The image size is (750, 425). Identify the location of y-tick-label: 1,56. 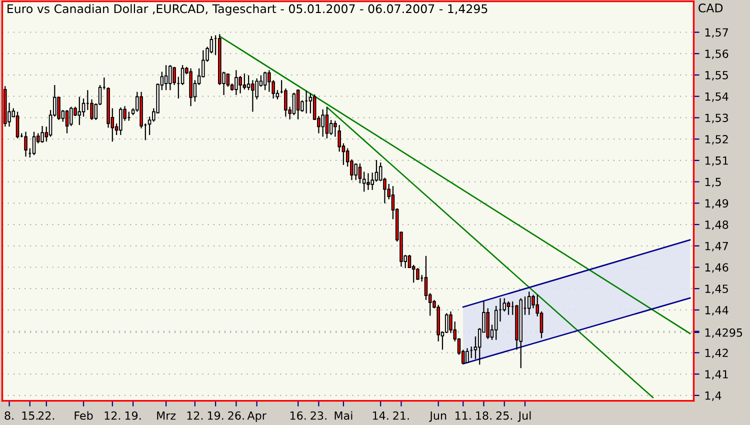
(716, 55).